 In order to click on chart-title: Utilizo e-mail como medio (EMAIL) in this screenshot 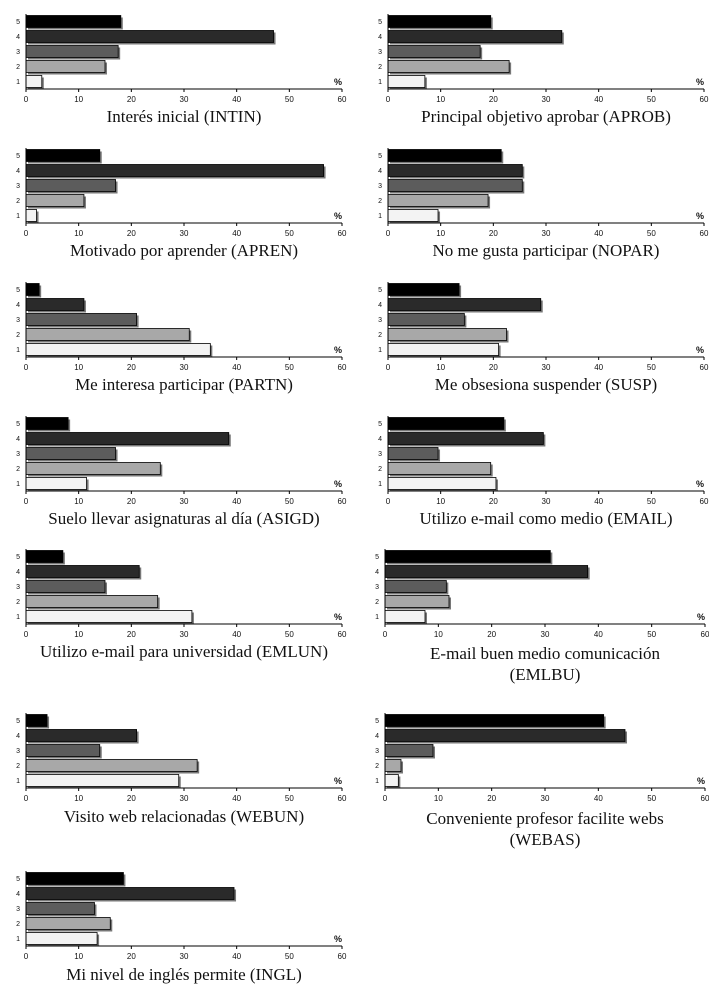, I will do `click(546, 518)`.